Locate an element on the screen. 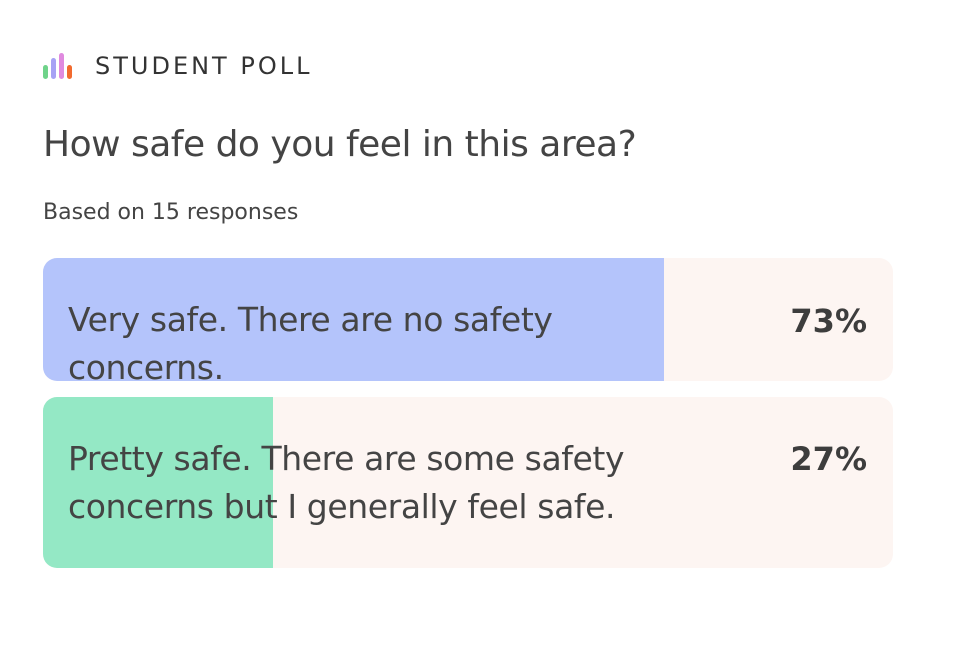 Image resolution: width=964 pixels, height=670 pixels. option-label: Very safe. There are no safety concerns. is located at coordinates (310, 340).